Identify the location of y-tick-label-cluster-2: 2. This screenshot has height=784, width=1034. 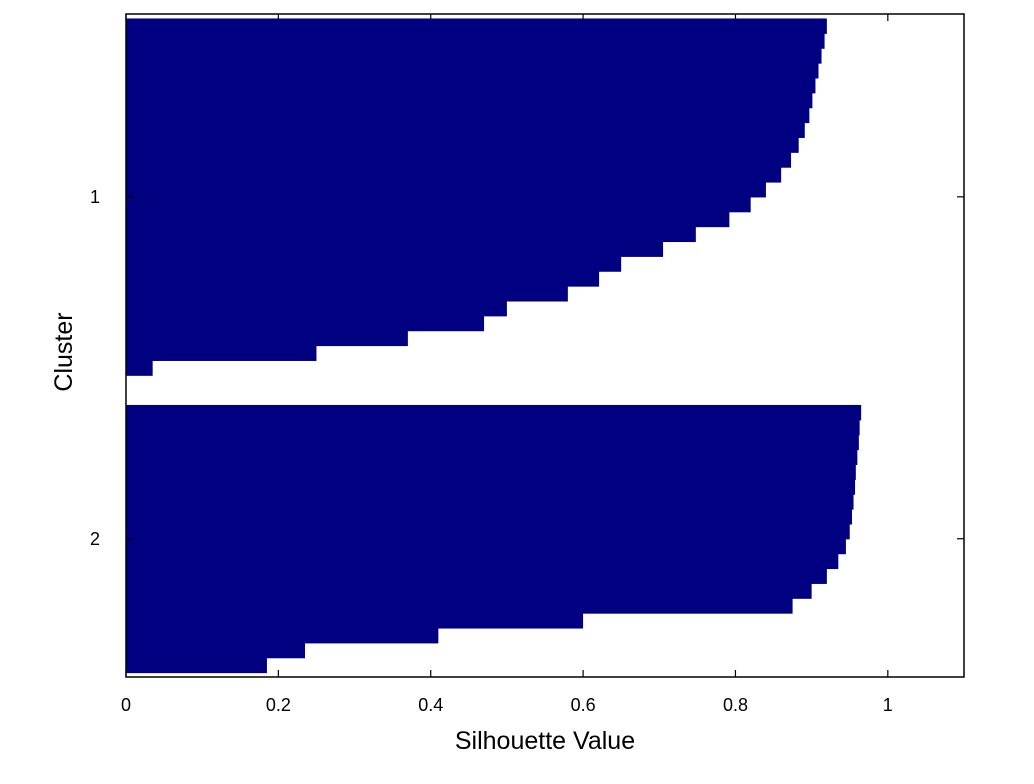
(95, 539).